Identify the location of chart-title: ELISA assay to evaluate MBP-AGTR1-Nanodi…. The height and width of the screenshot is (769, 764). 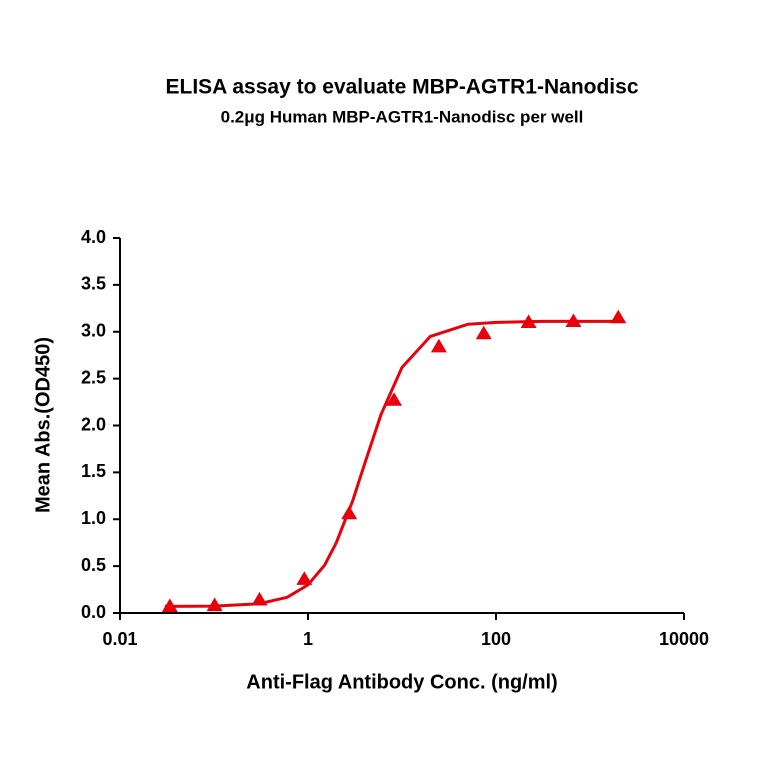
(401, 87).